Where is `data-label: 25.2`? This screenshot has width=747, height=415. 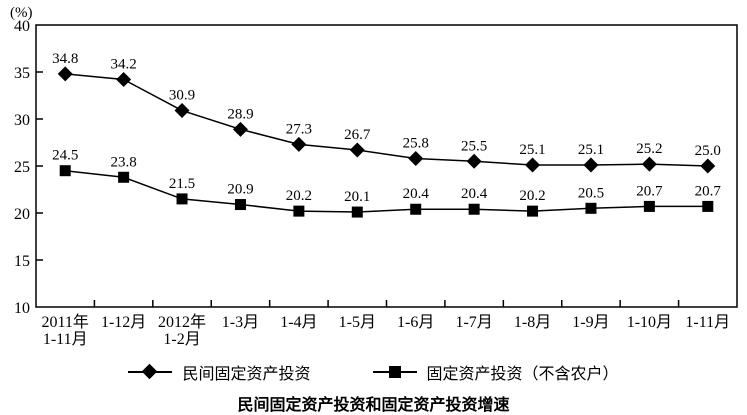 data-label: 25.2 is located at coordinates (649, 149).